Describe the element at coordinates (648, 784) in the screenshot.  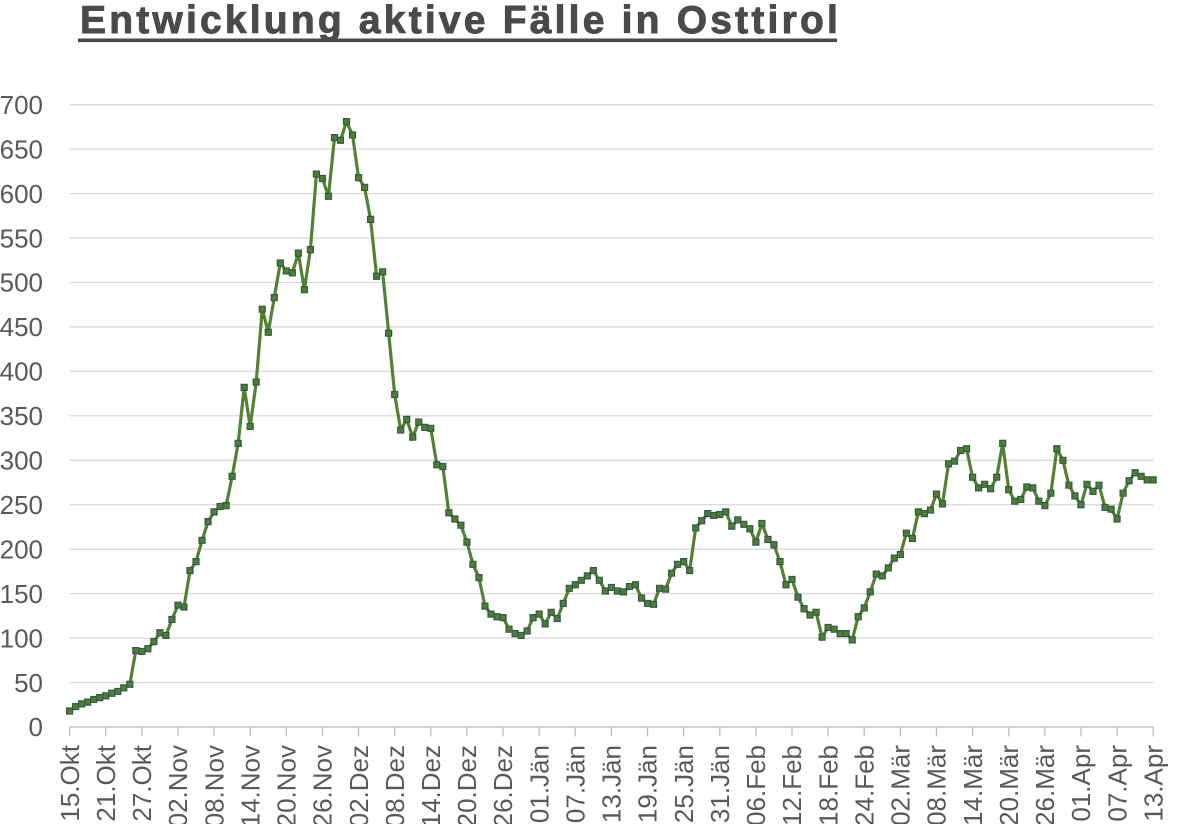
I see `svg-text: 19.Jän` at that location.